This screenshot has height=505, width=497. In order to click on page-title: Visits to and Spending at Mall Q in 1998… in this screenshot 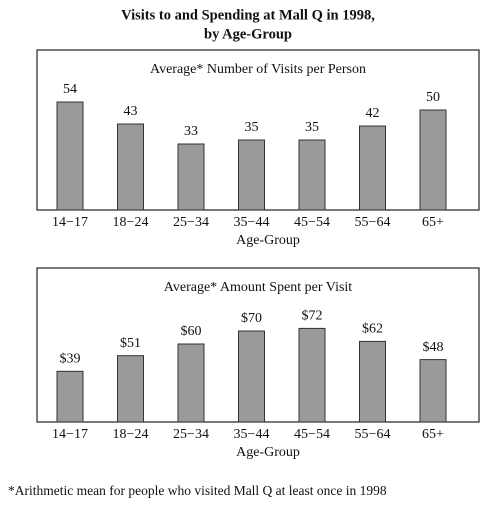, I will do `click(248, 15)`.